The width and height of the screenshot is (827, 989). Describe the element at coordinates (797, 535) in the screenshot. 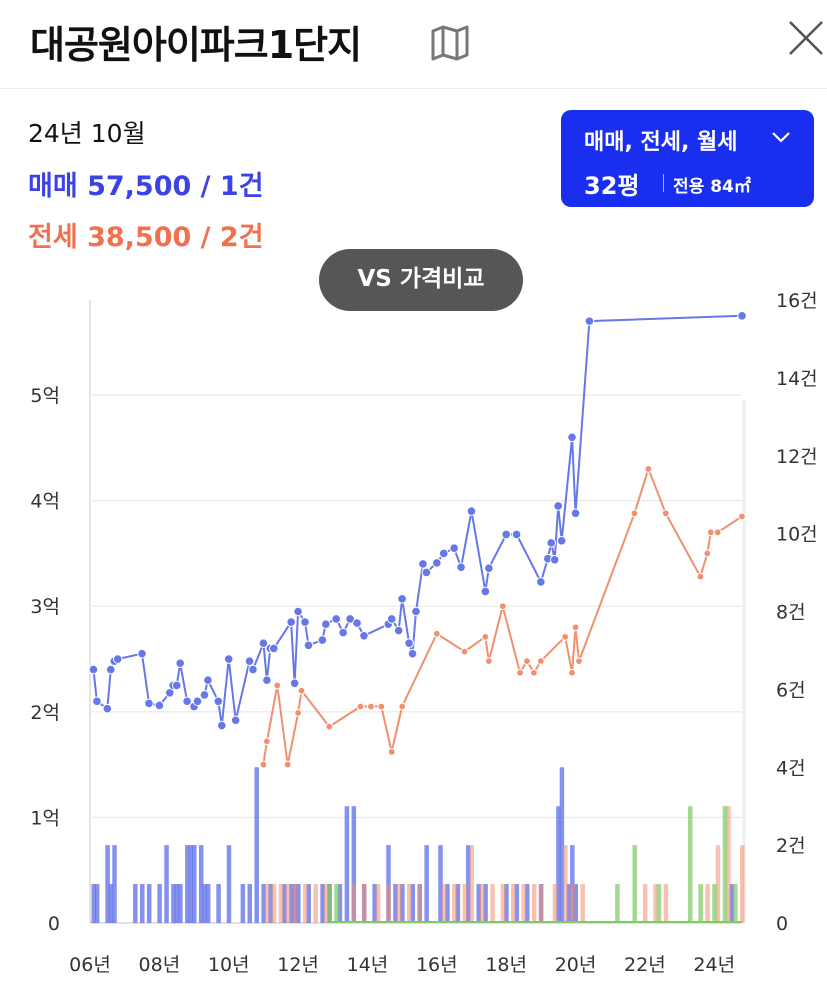

I see `y-right-tick-label: 10건` at that location.